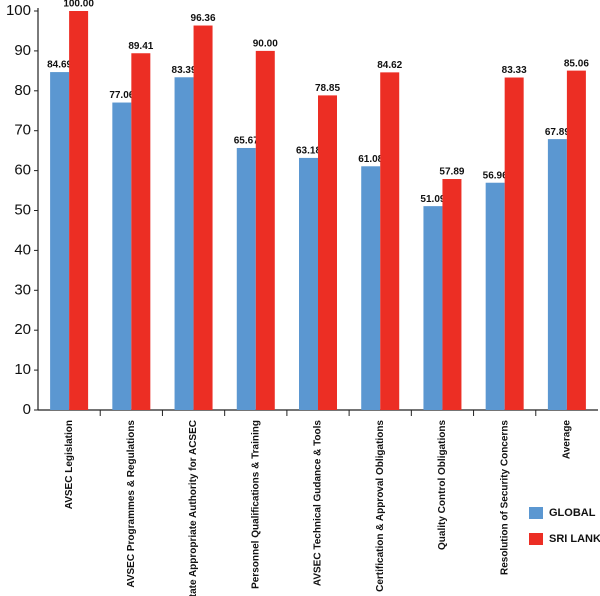  What do you see at coordinates (18, 10) in the screenshot?
I see `y-tick-label: 100` at bounding box center [18, 10].